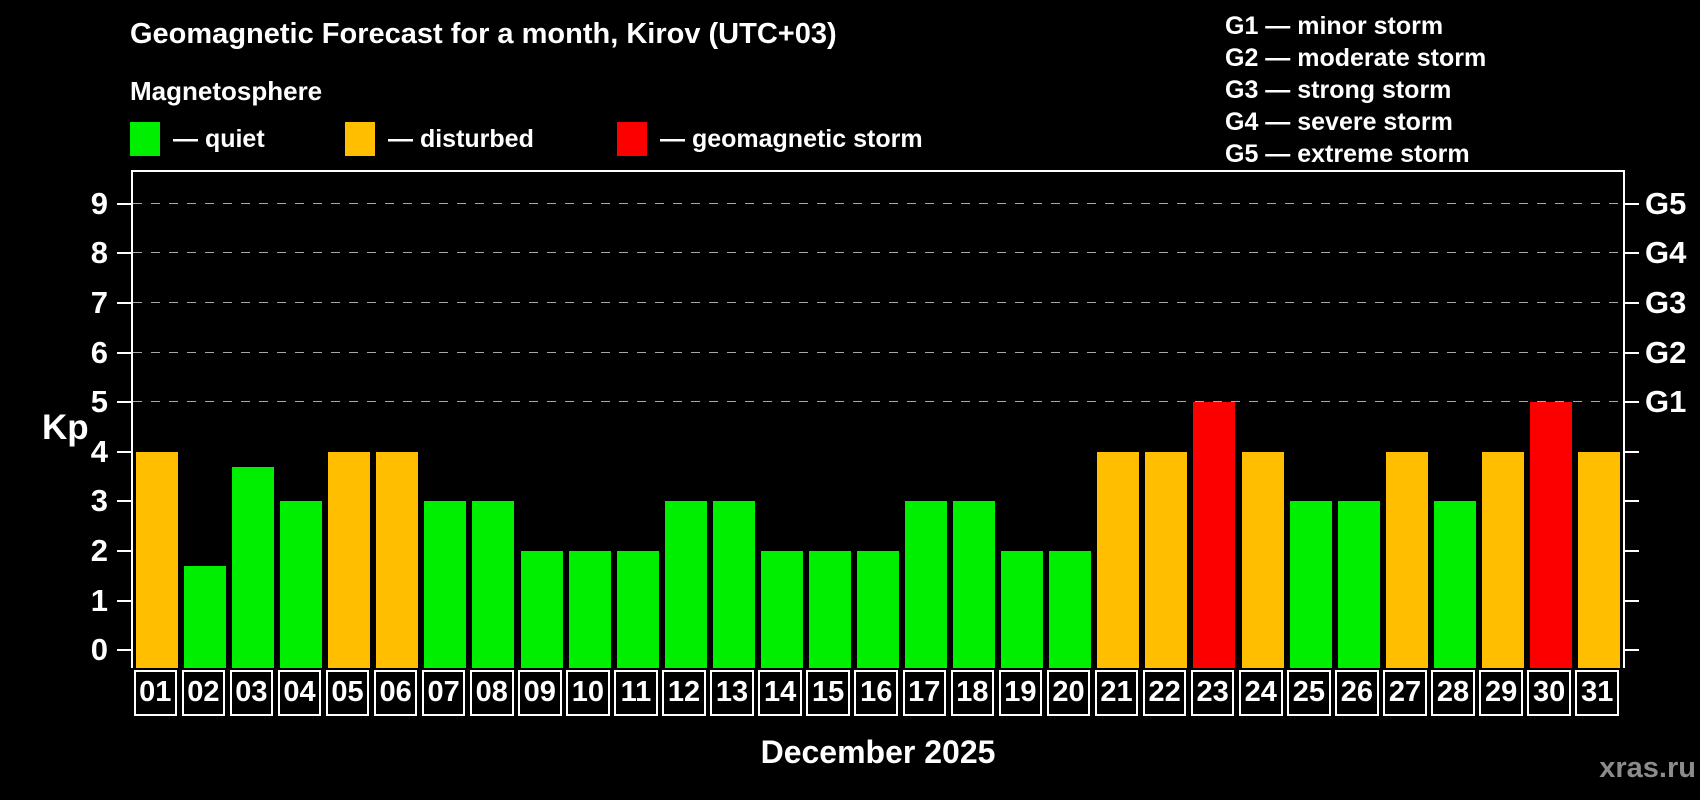 This screenshot has width=1700, height=800. What do you see at coordinates (1357, 693) in the screenshot?
I see `day-label-26: 26` at bounding box center [1357, 693].